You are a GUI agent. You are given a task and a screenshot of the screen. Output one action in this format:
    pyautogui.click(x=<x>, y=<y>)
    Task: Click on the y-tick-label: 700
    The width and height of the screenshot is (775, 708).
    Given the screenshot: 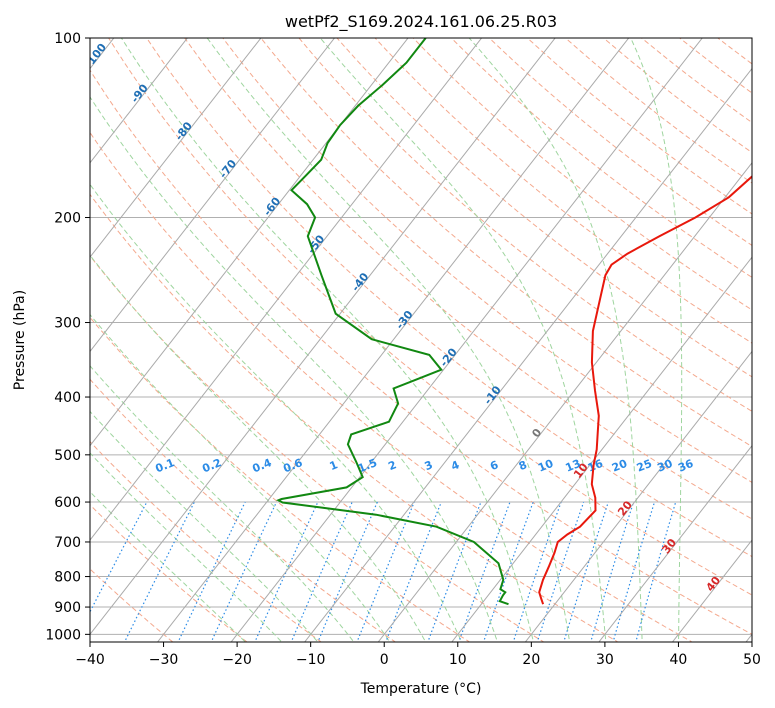 What is the action you would take?
    pyautogui.click(x=67, y=543)
    